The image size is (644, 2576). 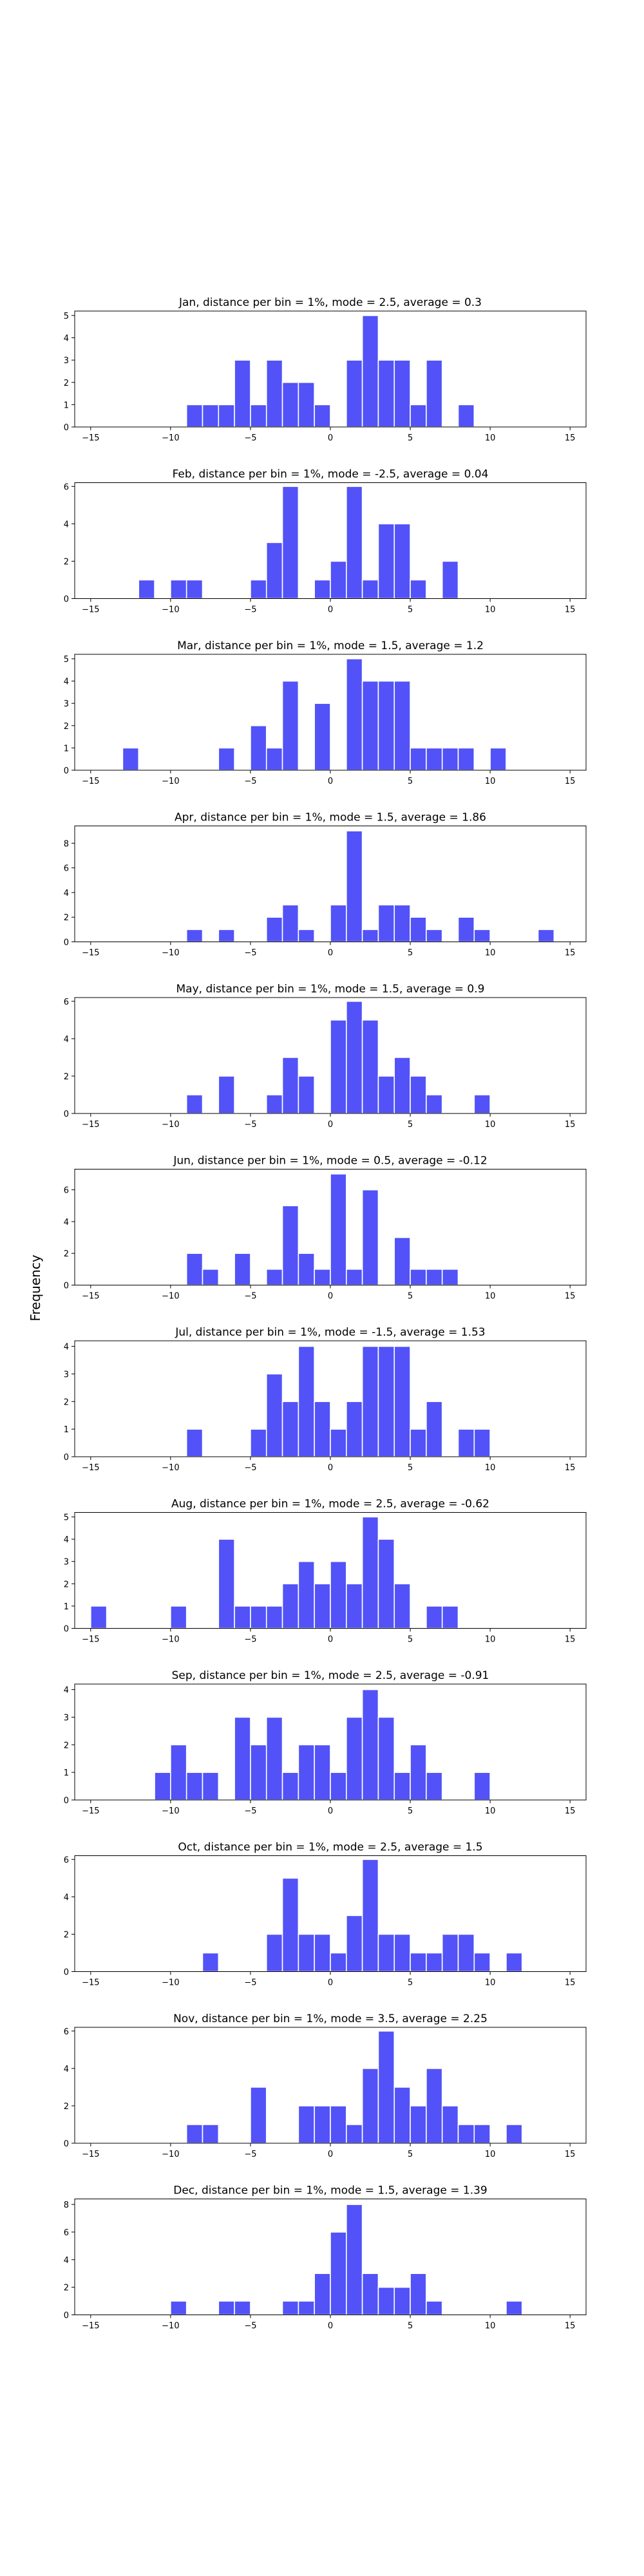 What do you see at coordinates (66, 1773) in the screenshot?
I see `y-tick-label: 1` at bounding box center [66, 1773].